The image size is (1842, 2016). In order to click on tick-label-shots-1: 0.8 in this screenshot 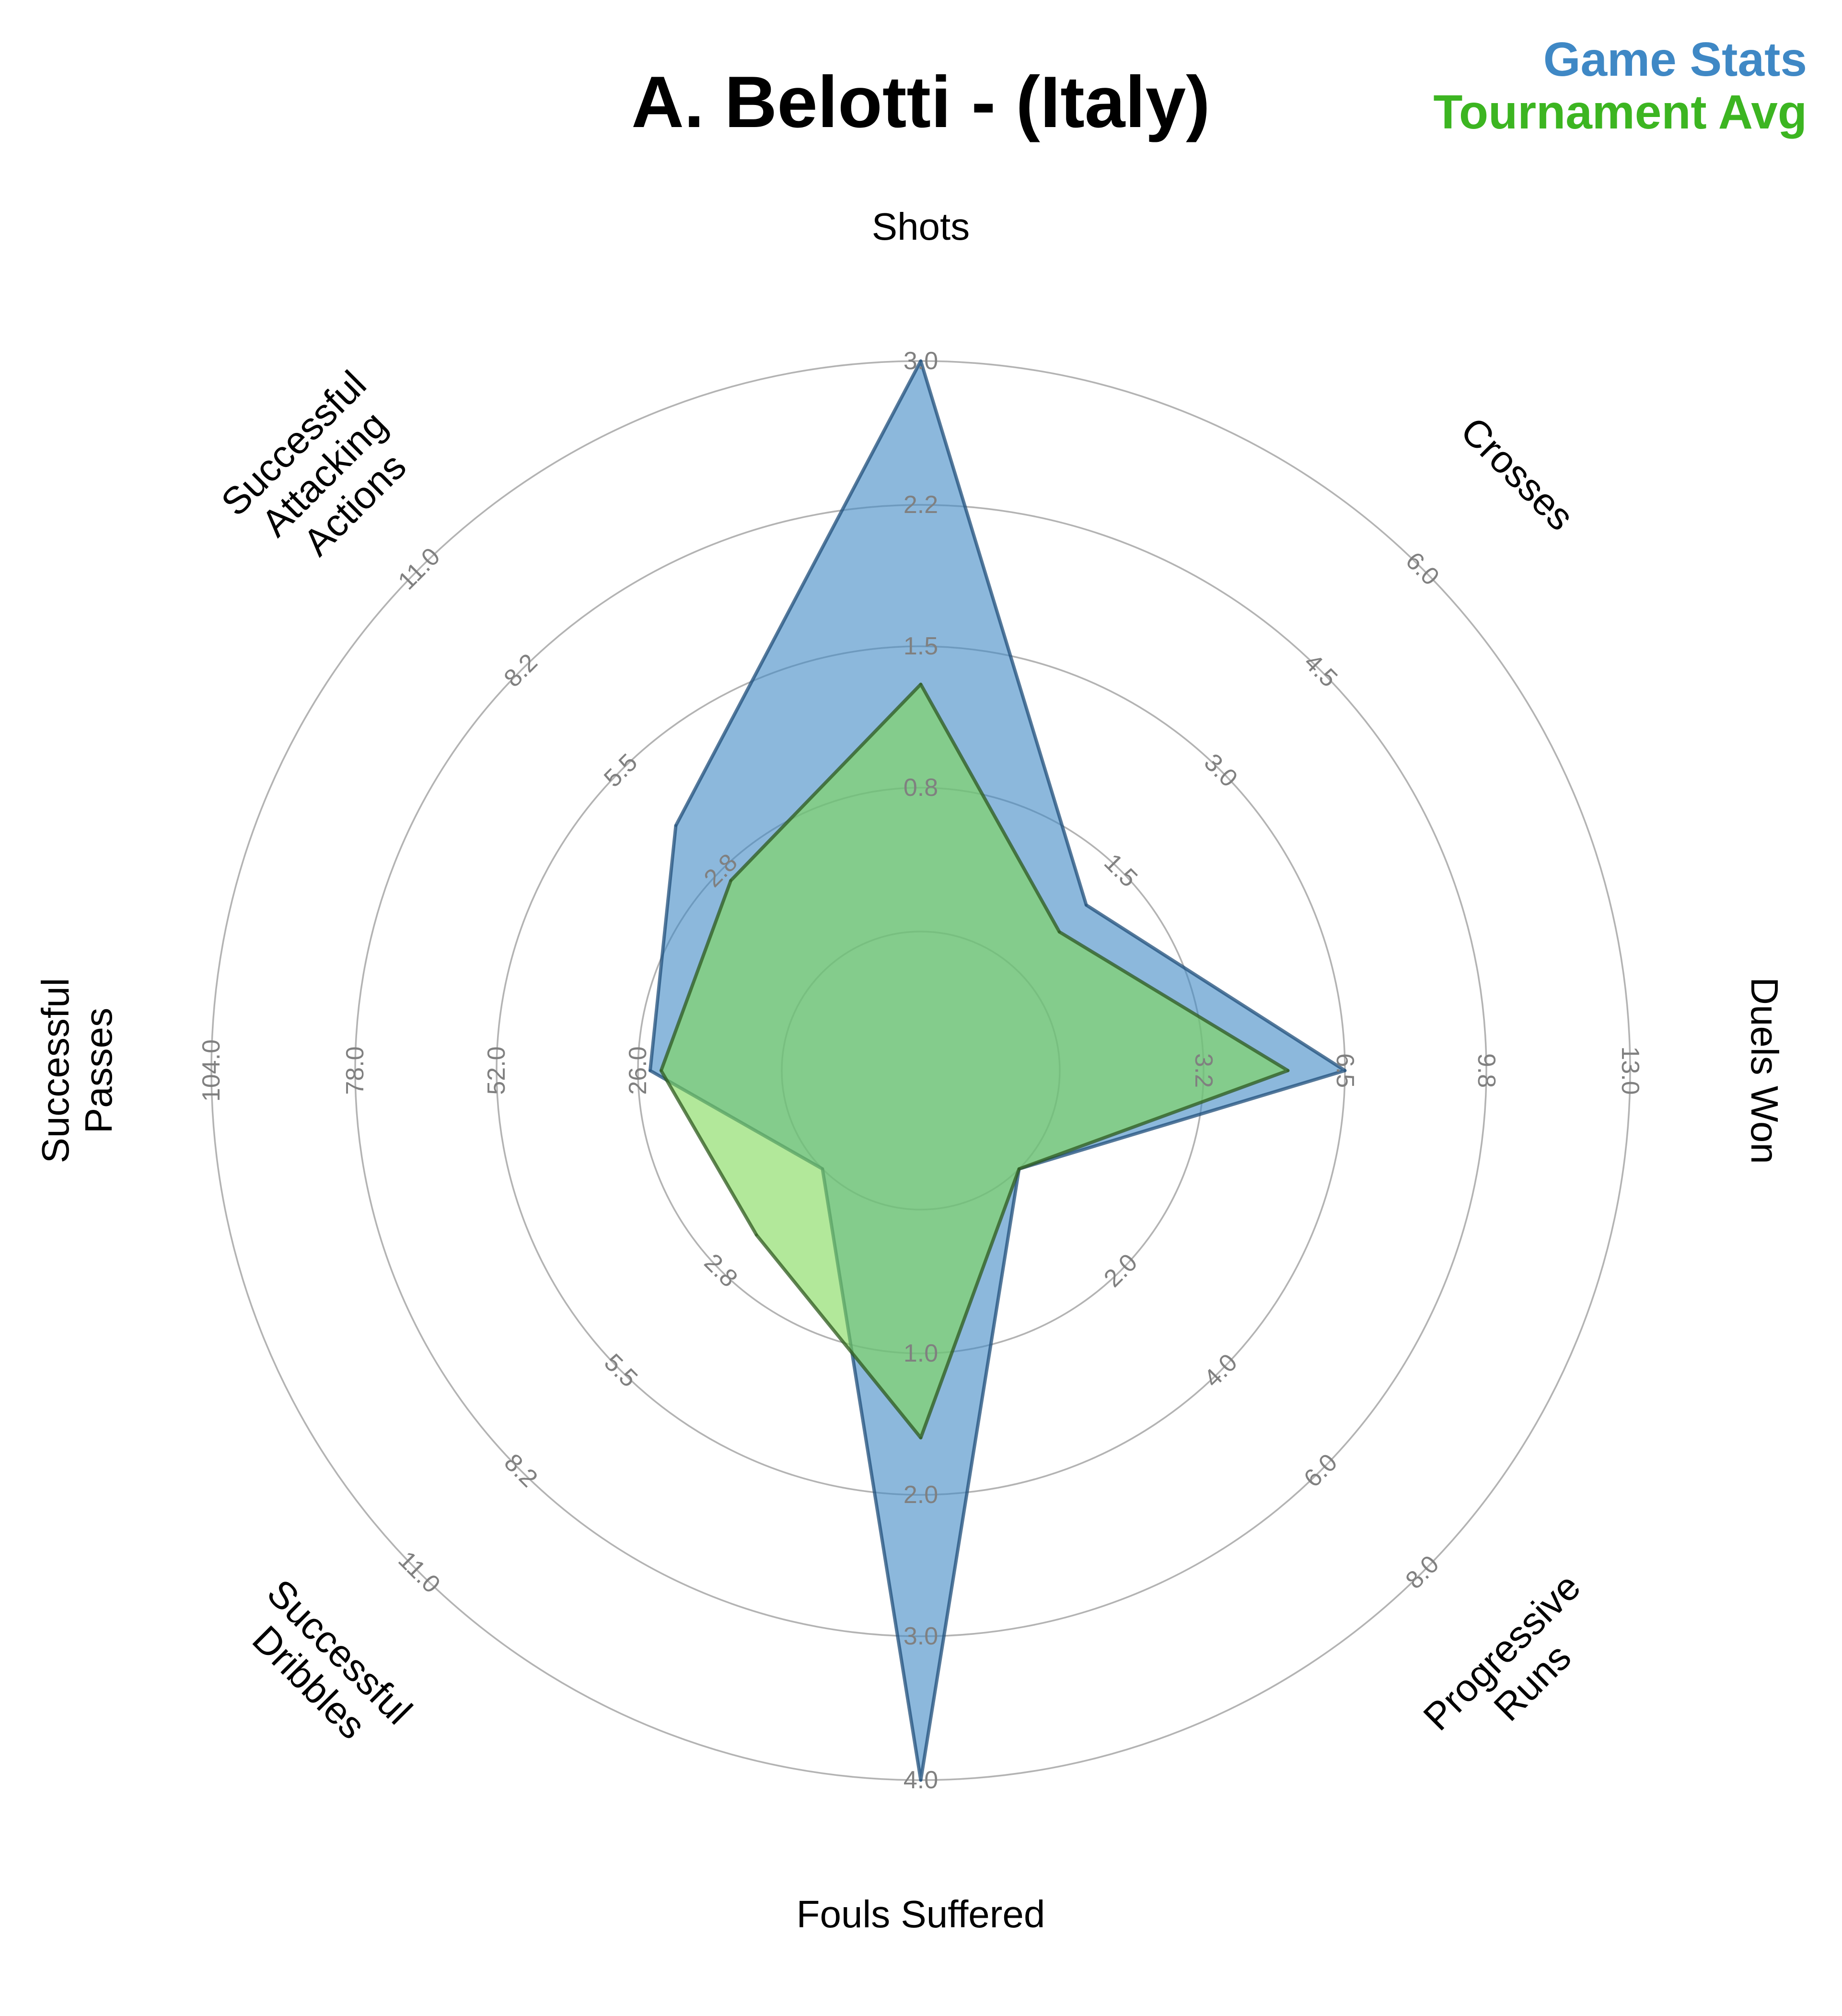, I will do `click(921, 788)`.